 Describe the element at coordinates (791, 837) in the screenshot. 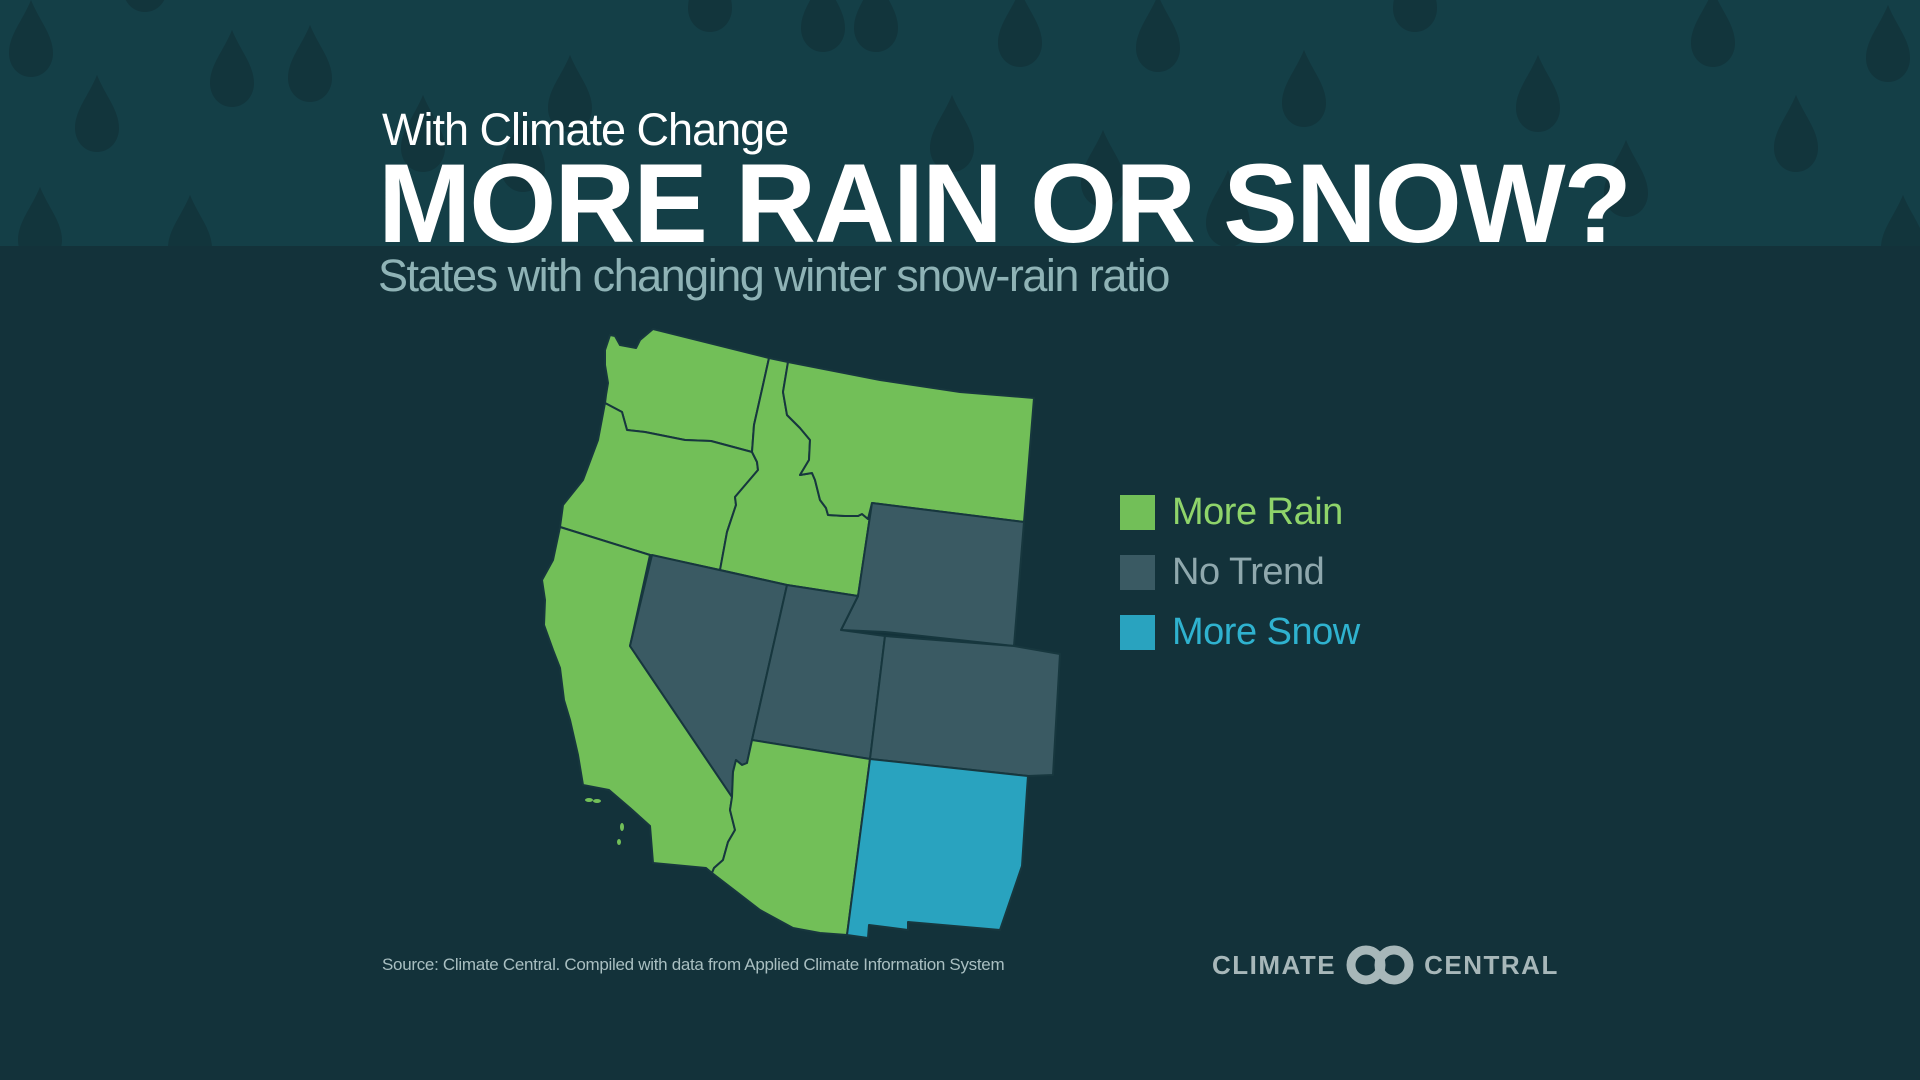

I see `state-arizona` at that location.